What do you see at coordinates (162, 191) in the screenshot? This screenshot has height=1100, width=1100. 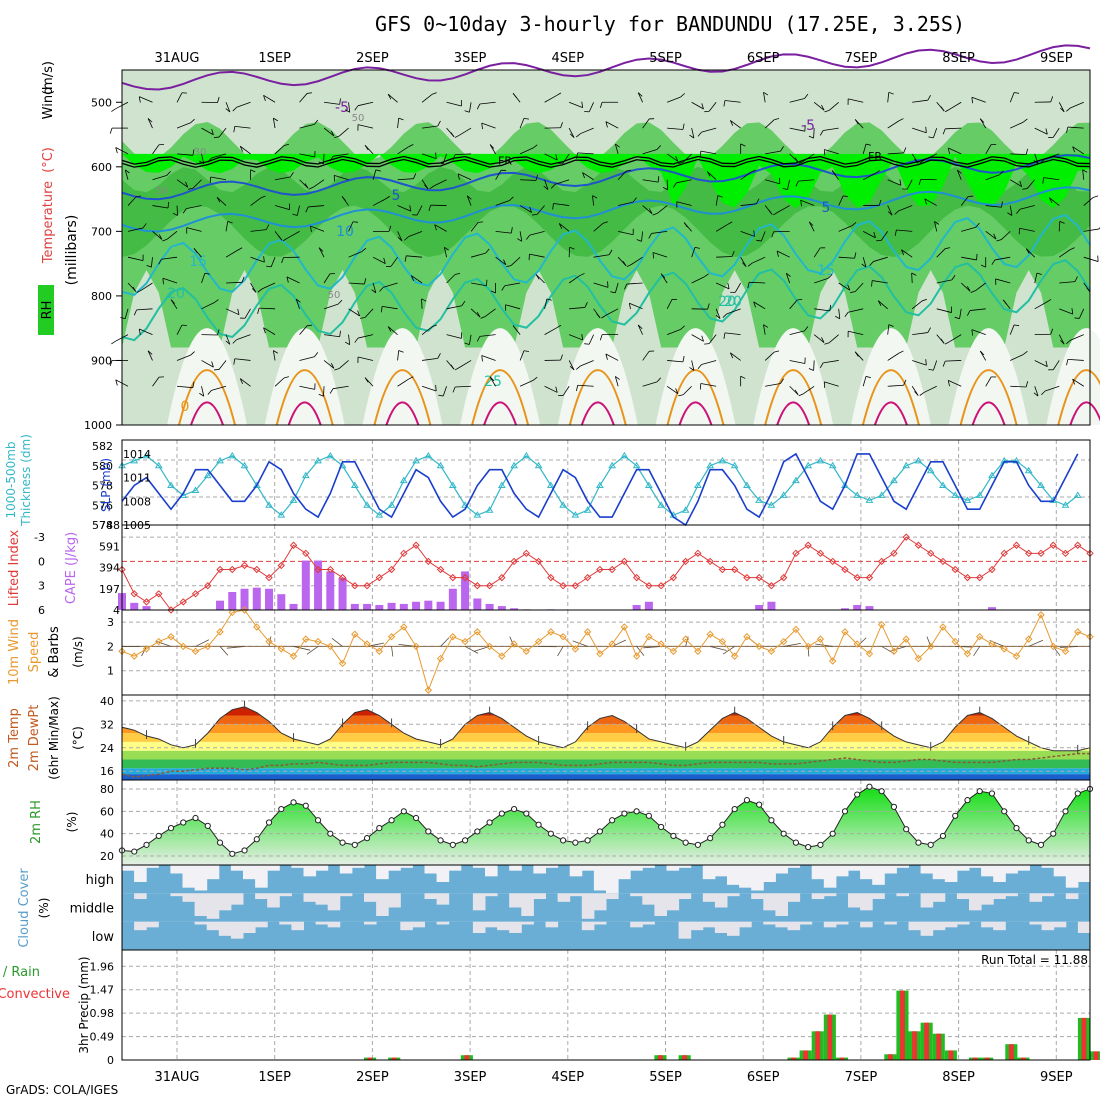 I see `rh-contour-label: 50` at bounding box center [162, 191].